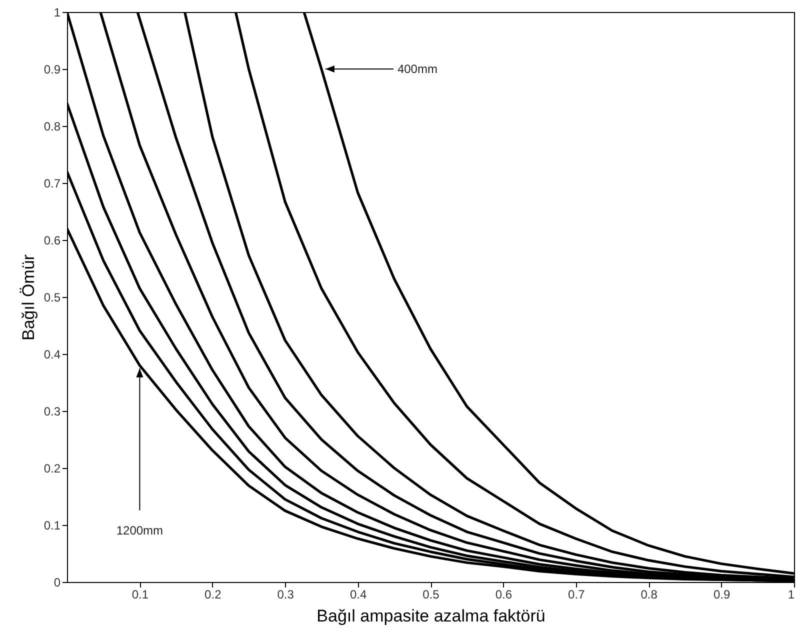  Describe the element at coordinates (791, 595) in the screenshot. I see `x-tick-label: 1` at that location.